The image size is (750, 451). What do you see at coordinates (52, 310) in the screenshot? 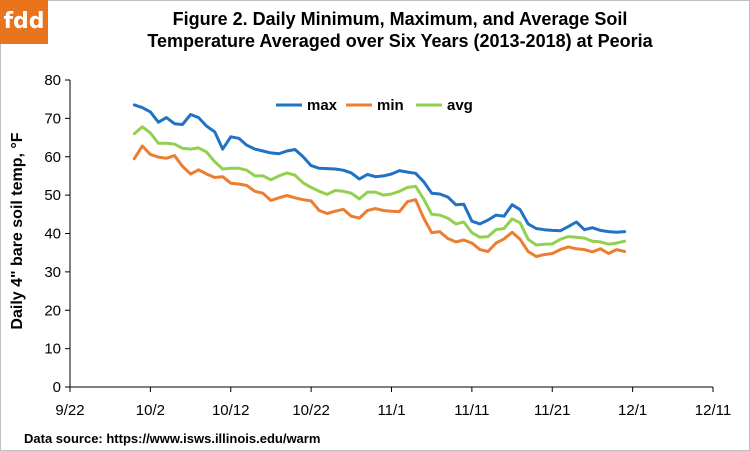
I see `y-tick-label: 20` at bounding box center [52, 310].